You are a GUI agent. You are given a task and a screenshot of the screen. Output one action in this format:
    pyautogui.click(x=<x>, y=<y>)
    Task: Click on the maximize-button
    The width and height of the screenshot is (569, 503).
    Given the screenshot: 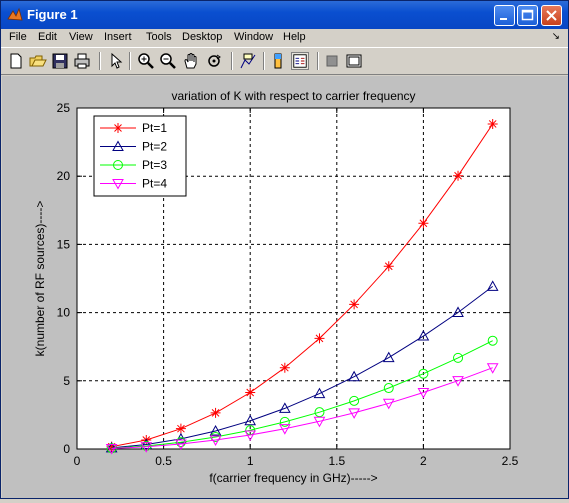 What is the action you would take?
    pyautogui.click(x=527, y=15)
    